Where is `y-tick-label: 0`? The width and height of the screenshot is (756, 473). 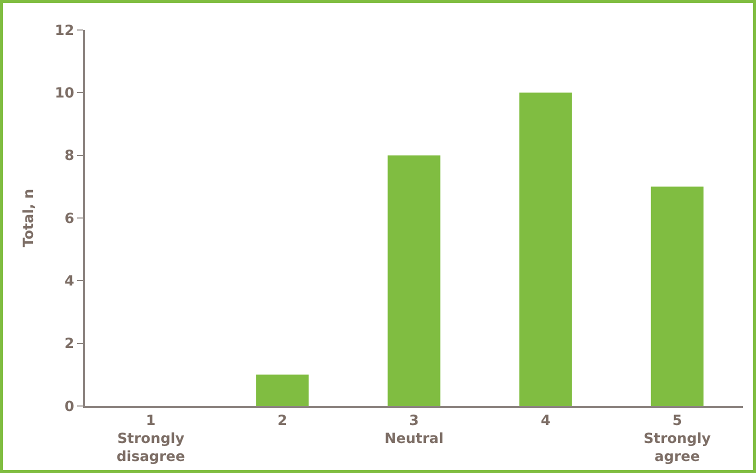
y-tick-label: 0 is located at coordinates (69, 406).